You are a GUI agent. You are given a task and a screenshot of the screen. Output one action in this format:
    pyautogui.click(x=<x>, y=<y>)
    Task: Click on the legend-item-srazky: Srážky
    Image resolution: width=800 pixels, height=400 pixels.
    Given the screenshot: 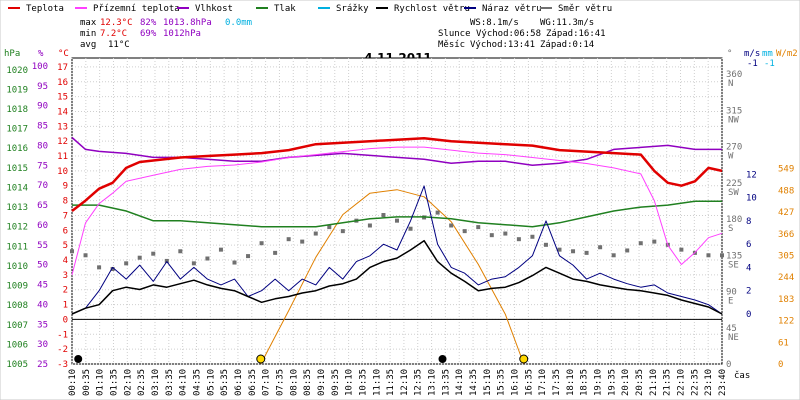 What is the action you would take?
    pyautogui.click(x=343, y=9)
    